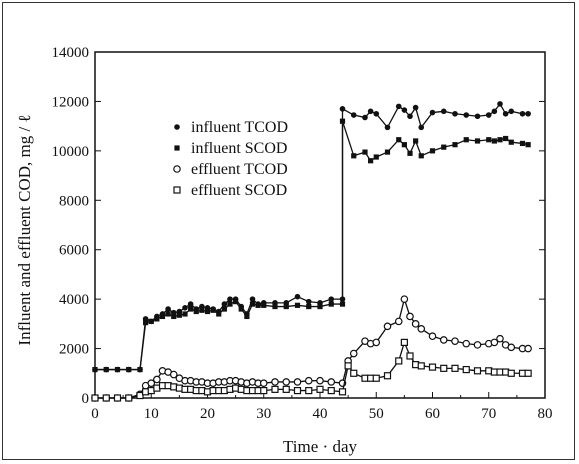  I want to click on y-tick-label: 8000, so click(74, 201).